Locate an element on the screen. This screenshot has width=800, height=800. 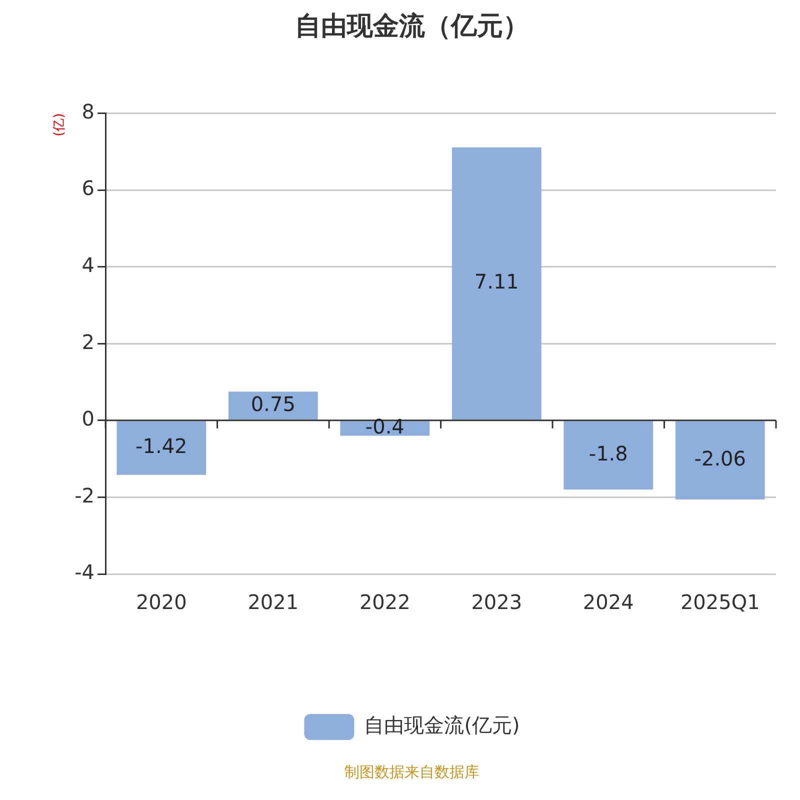
data-label: -0.4 is located at coordinates (384, 426).